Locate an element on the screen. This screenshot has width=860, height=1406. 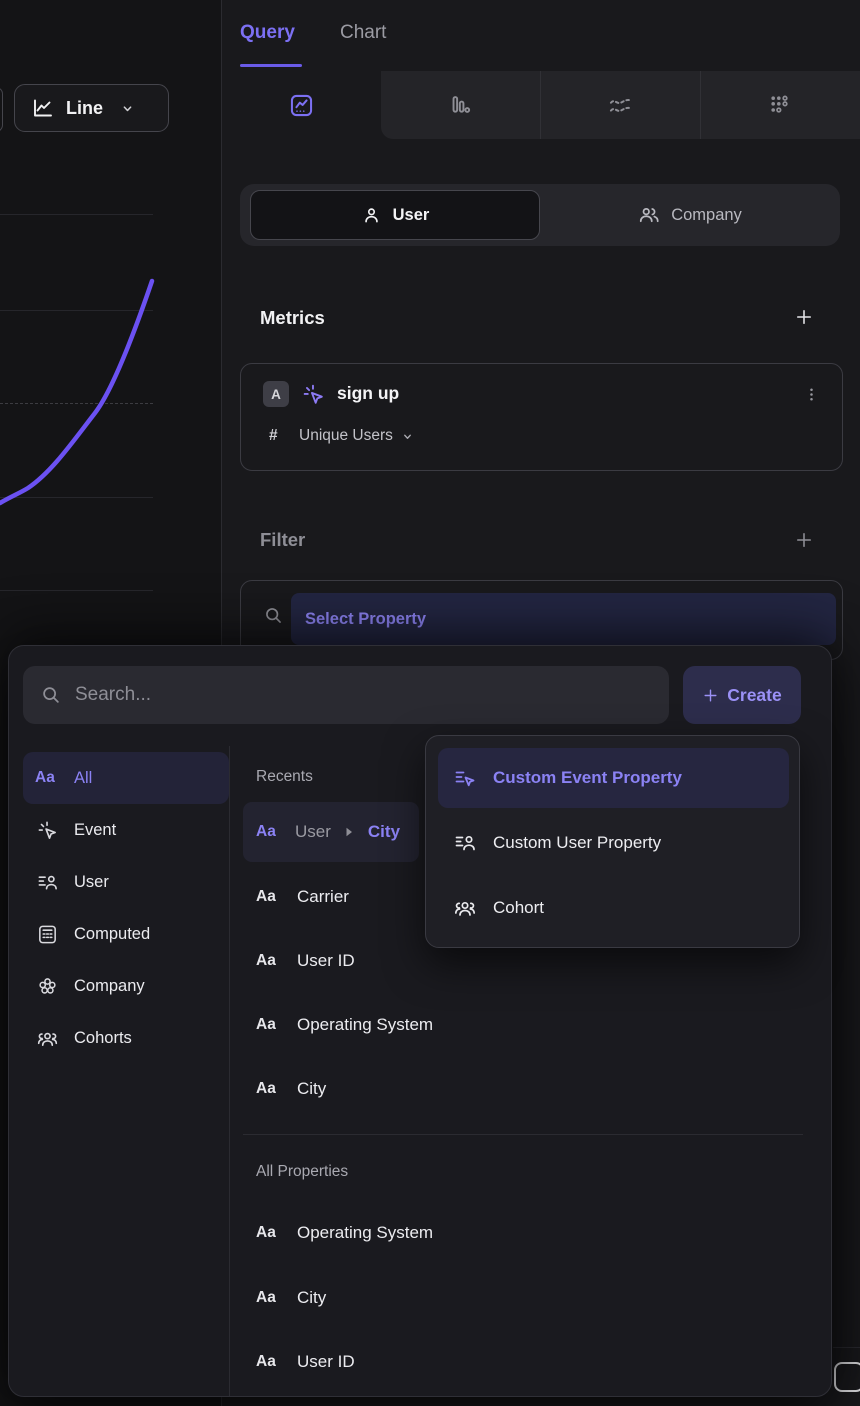
breadcrumb-arrow-icon is located at coordinates (349, 832).